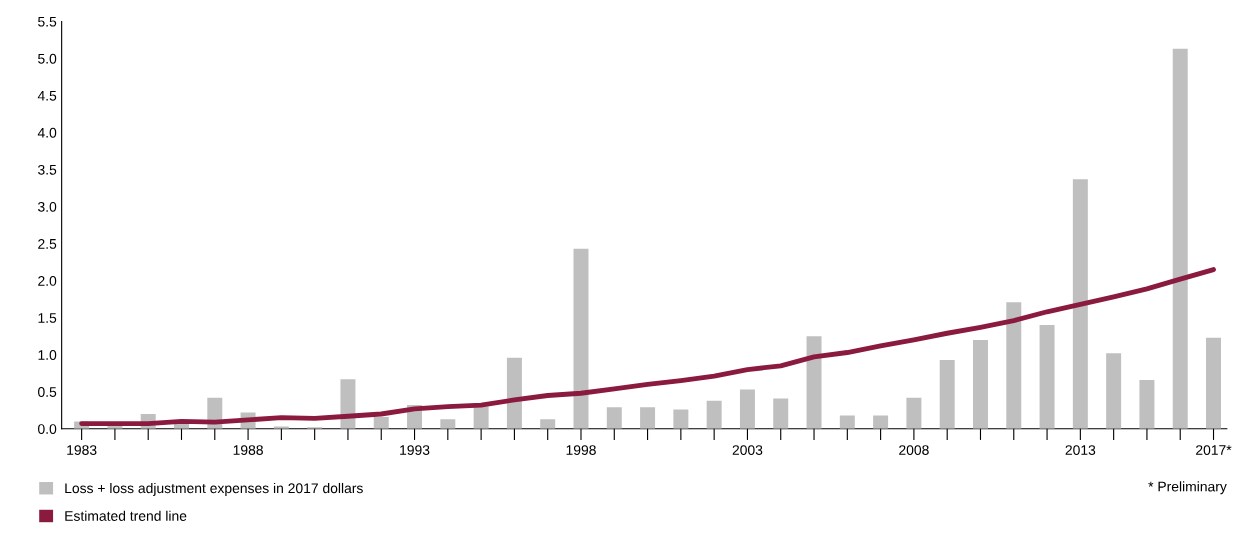  I want to click on x-tick-label: 1988, so click(248, 450).